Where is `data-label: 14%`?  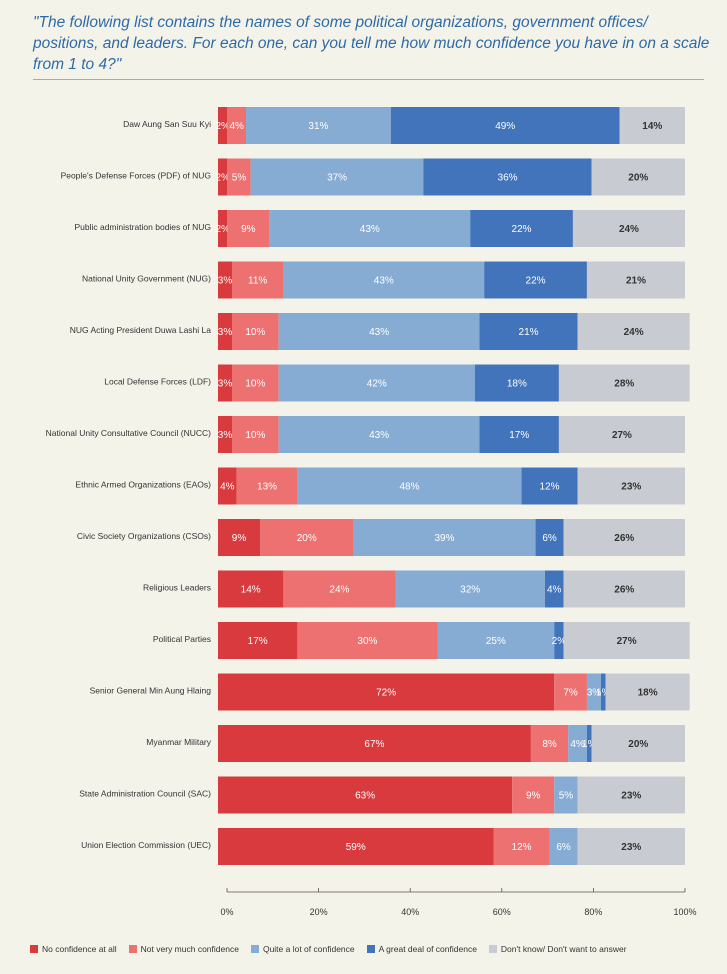
data-label: 14% is located at coordinates (251, 590).